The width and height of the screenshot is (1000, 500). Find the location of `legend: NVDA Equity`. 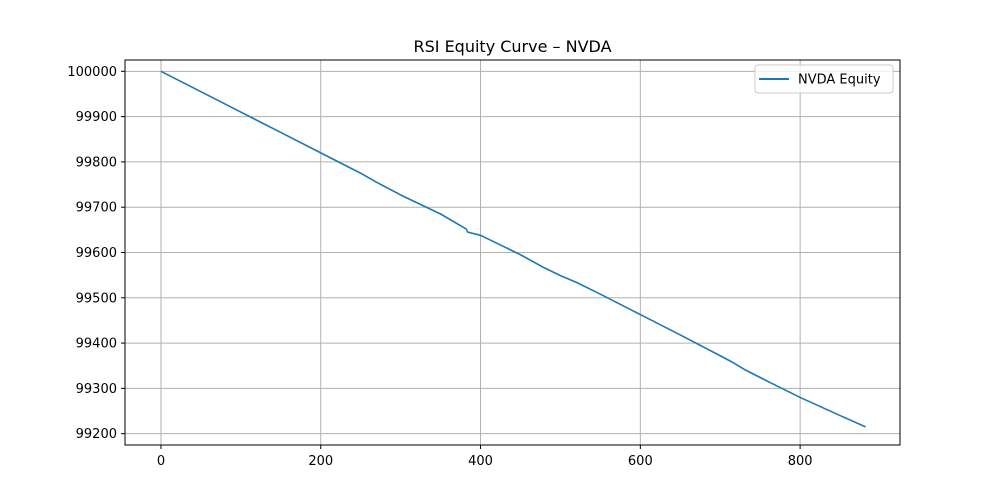

legend: NVDA Equity is located at coordinates (824, 79).